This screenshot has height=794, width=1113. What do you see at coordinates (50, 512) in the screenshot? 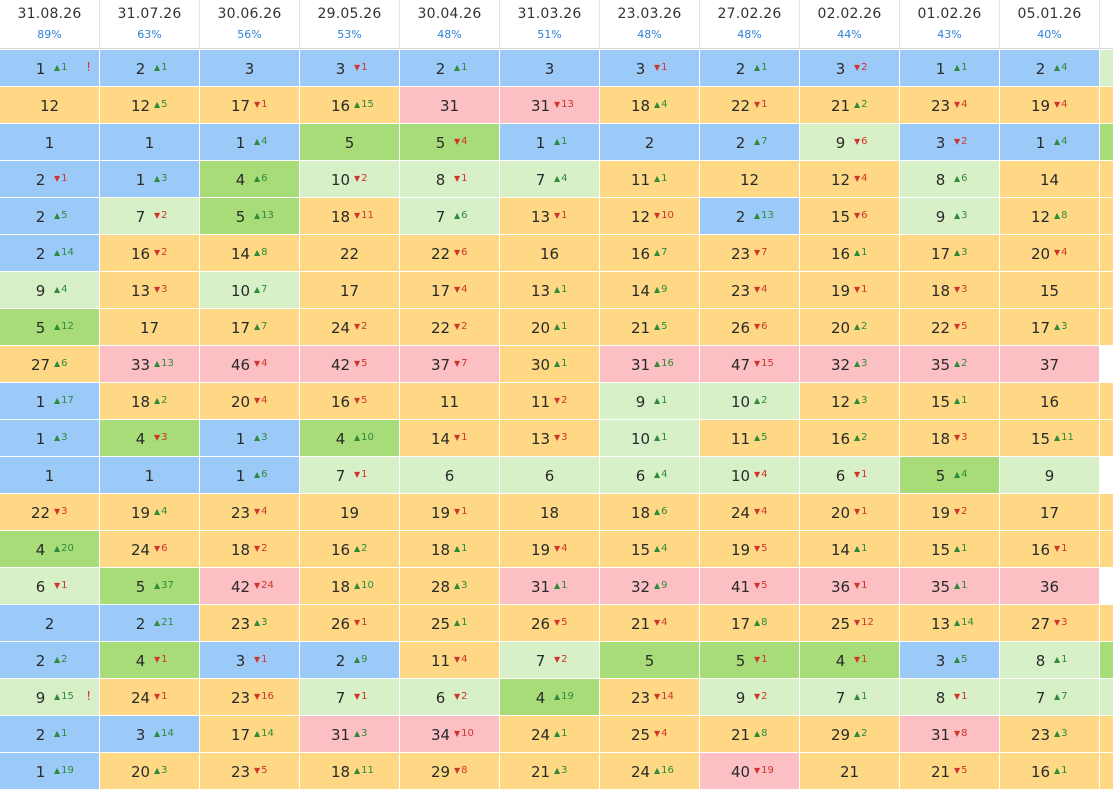
I see `rank-cell: 22 ▼3` at bounding box center [50, 512].